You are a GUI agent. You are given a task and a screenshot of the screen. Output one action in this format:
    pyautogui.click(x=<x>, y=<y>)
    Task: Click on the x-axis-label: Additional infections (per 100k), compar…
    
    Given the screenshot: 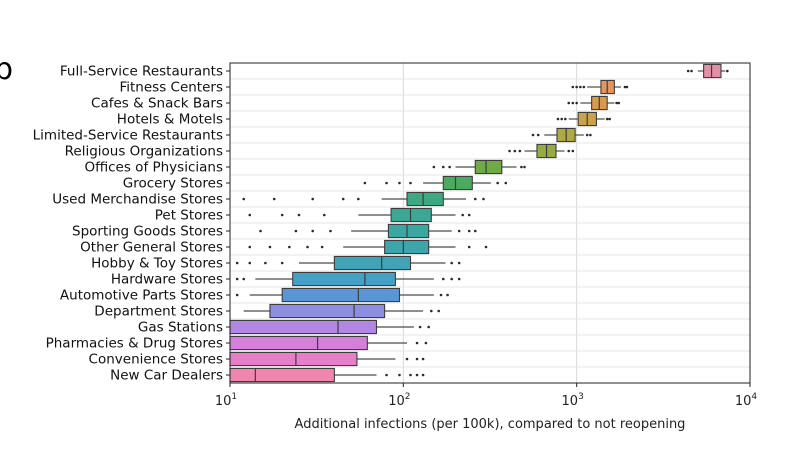 What is the action you would take?
    pyautogui.click(x=490, y=424)
    